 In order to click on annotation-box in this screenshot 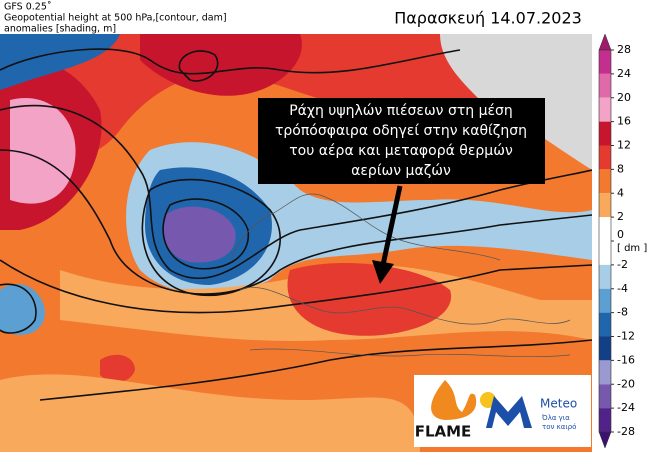, I will do `click(401, 141)`.